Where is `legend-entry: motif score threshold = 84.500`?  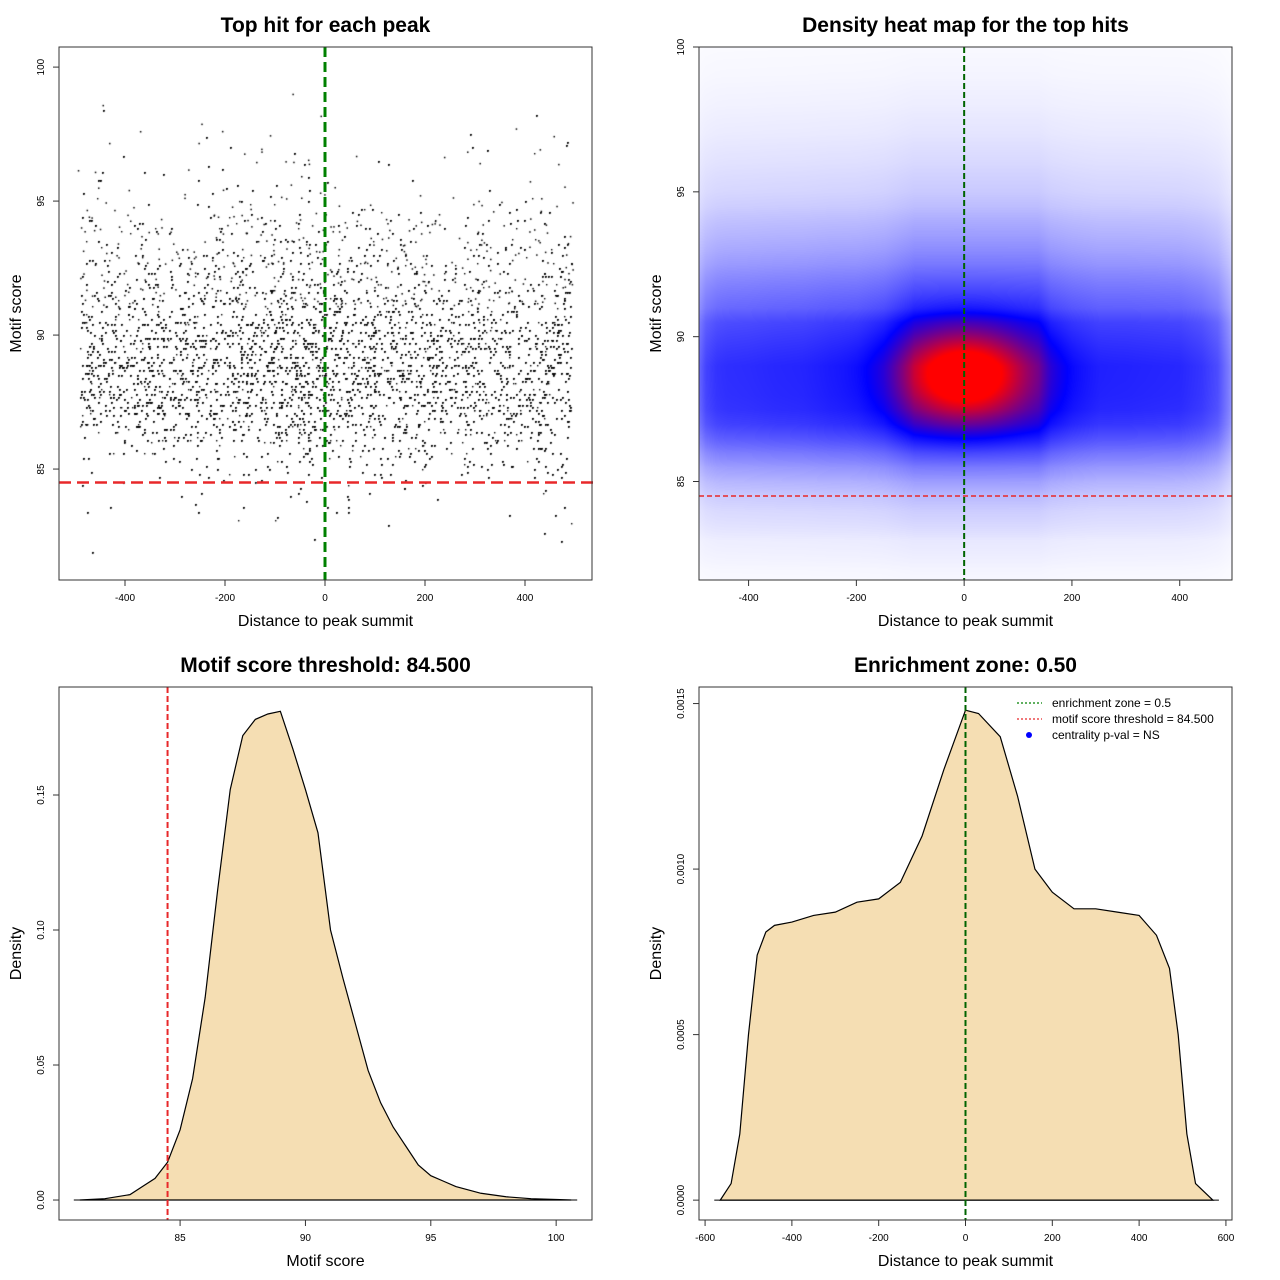 legend-entry: motif score threshold = 84.500 is located at coordinates (1133, 719).